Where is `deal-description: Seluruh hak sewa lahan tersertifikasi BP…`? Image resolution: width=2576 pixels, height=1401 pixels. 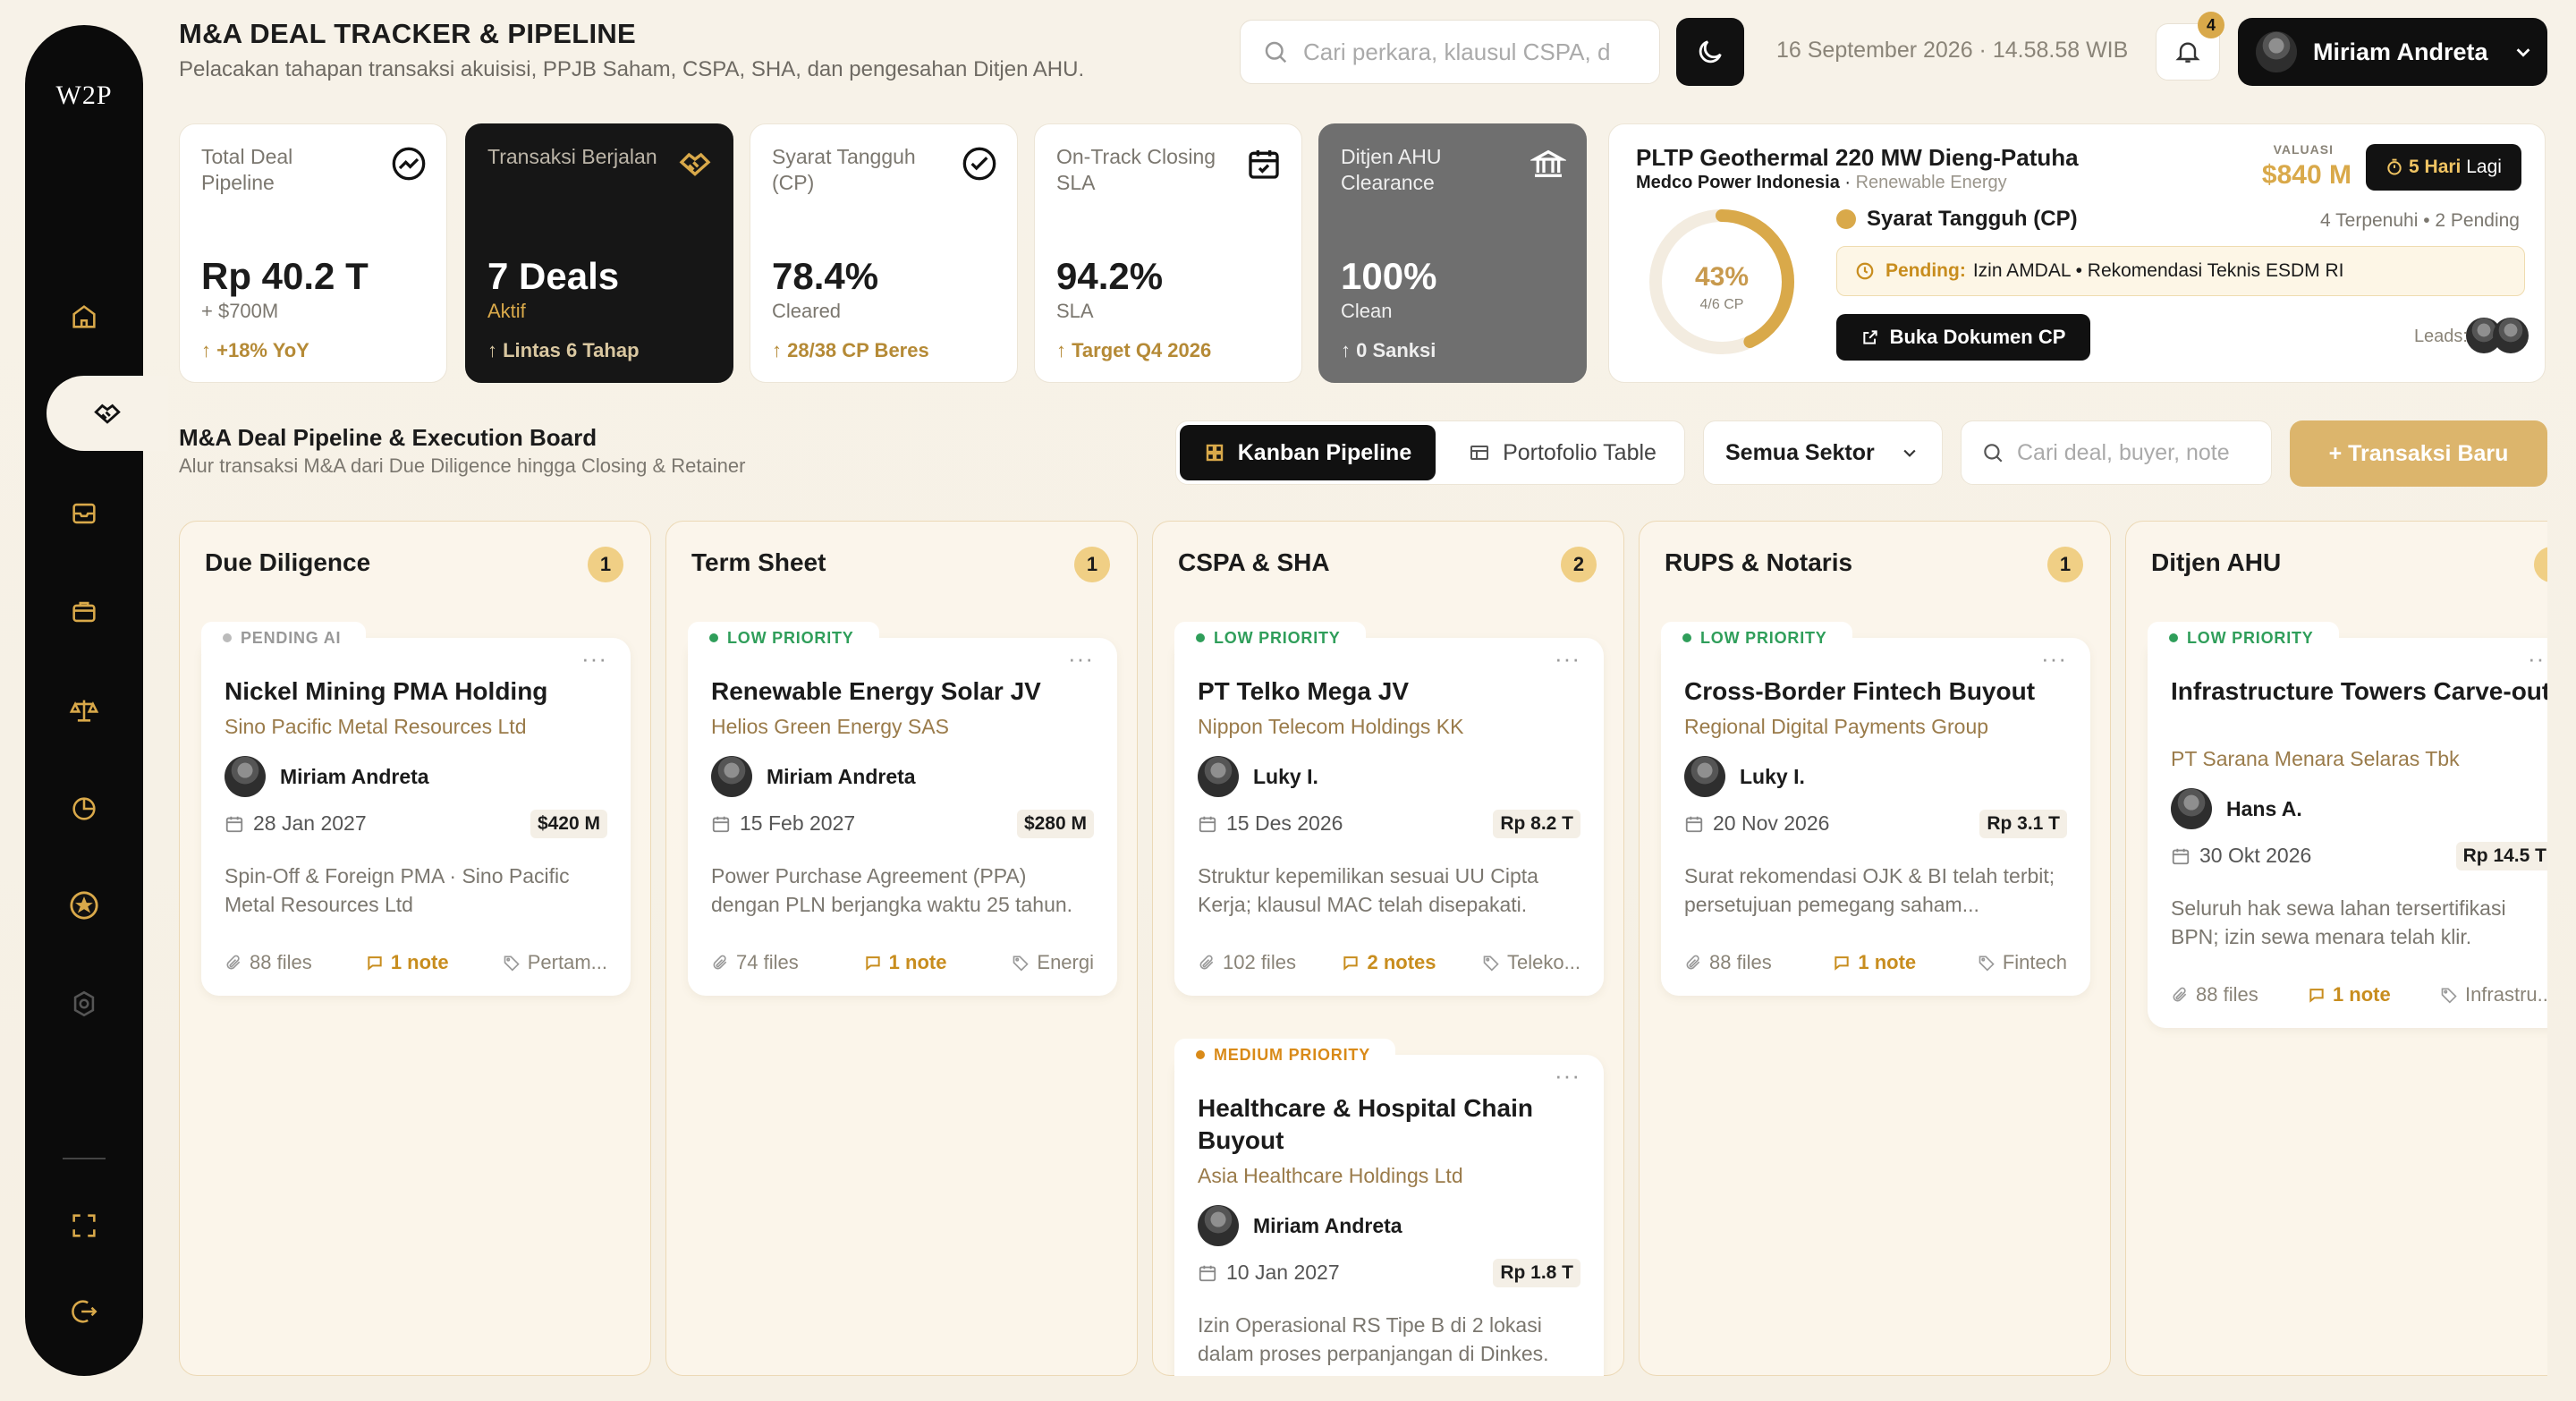 deal-description: Seluruh hak sewa lahan tersertifikasi BP… is located at coordinates (2338, 922).